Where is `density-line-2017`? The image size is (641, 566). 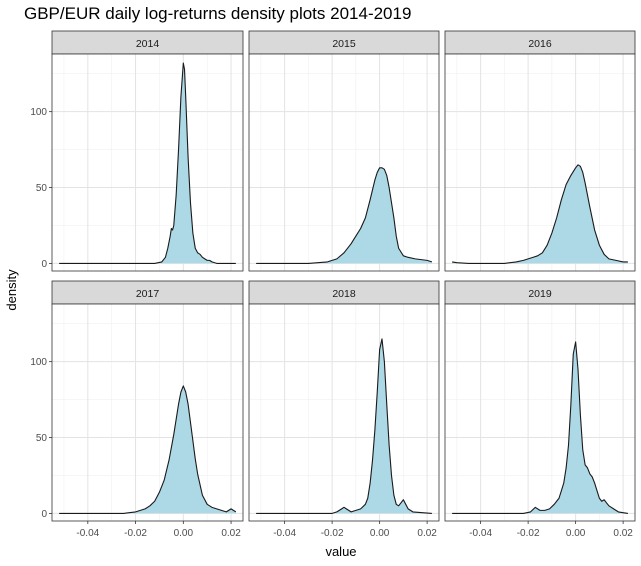
density-line-2017 is located at coordinates (148, 449).